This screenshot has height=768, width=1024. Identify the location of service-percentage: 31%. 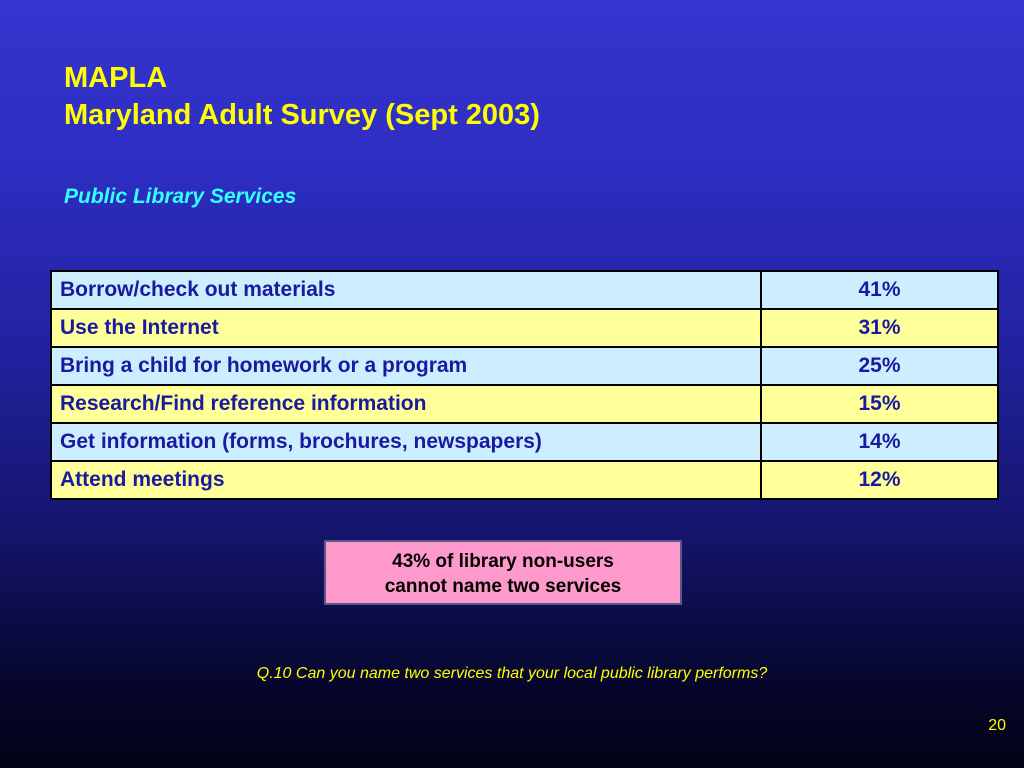
(879, 329).